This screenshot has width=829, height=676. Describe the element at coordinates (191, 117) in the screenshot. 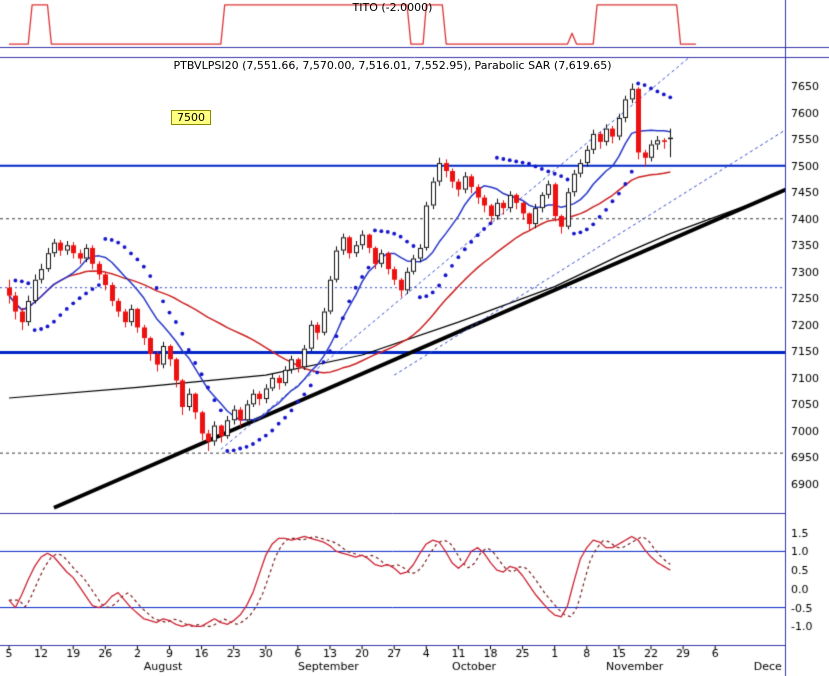

I see `price-level-badge: 7500` at that location.